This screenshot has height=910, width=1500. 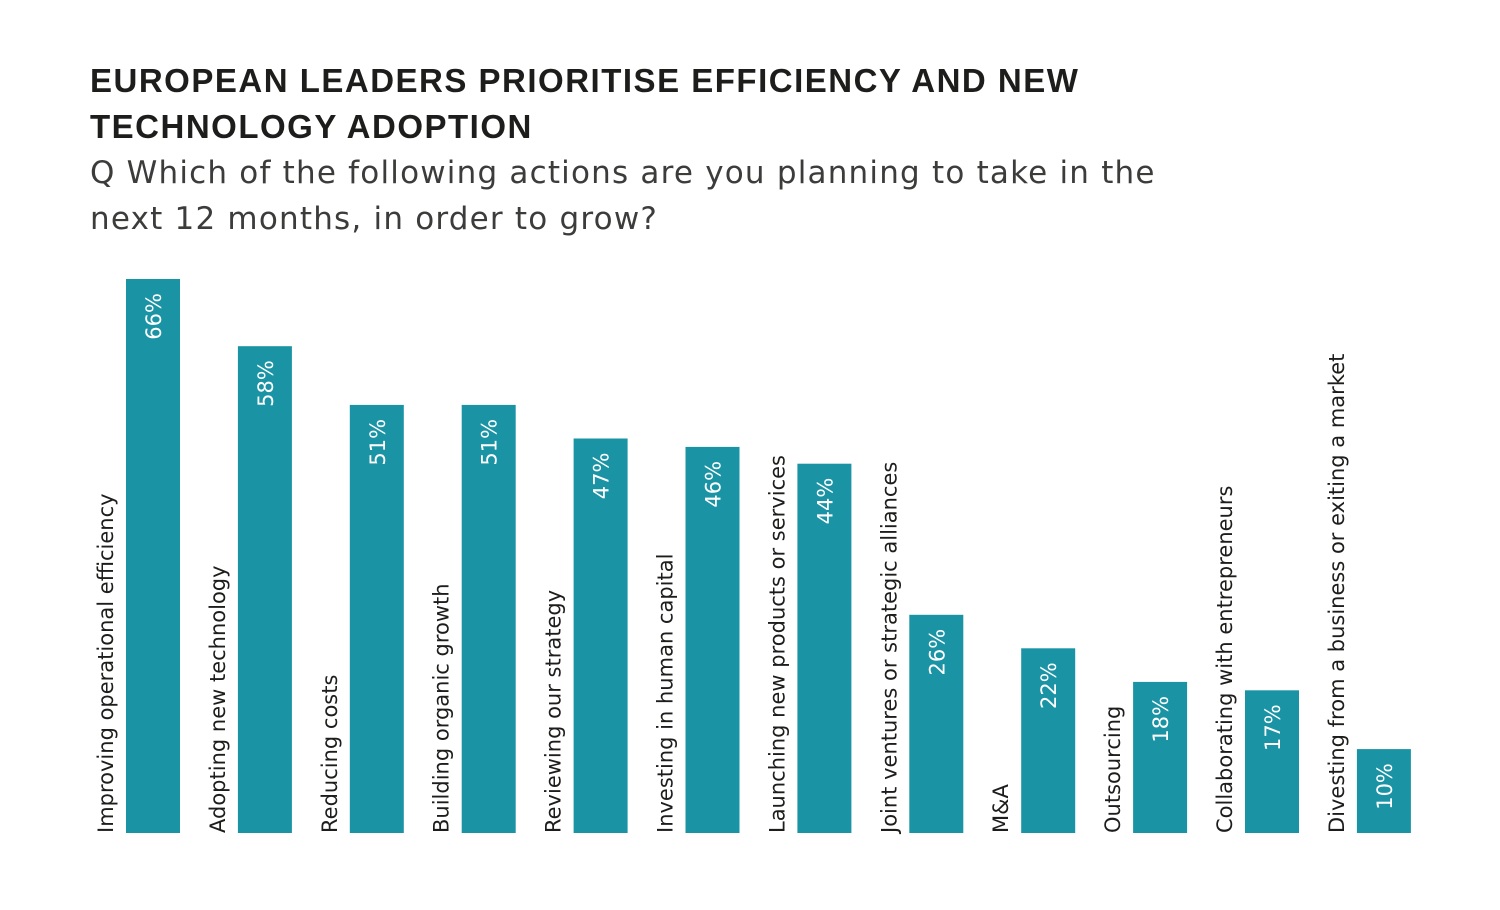 I want to click on bar-value-label: 47%, so click(x=602, y=476).